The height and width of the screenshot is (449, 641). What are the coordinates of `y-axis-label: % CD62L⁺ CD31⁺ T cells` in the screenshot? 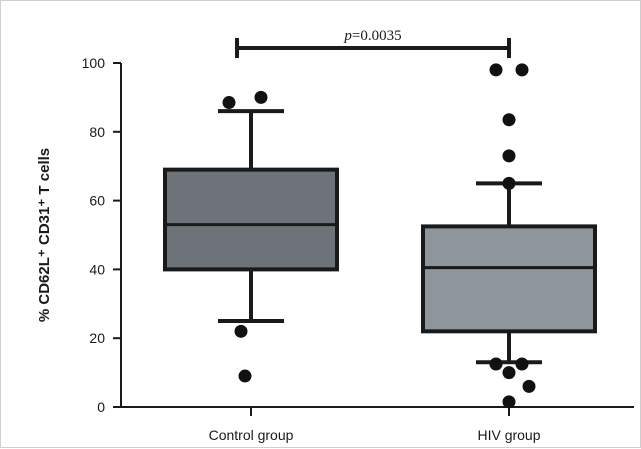 It's located at (44, 235).